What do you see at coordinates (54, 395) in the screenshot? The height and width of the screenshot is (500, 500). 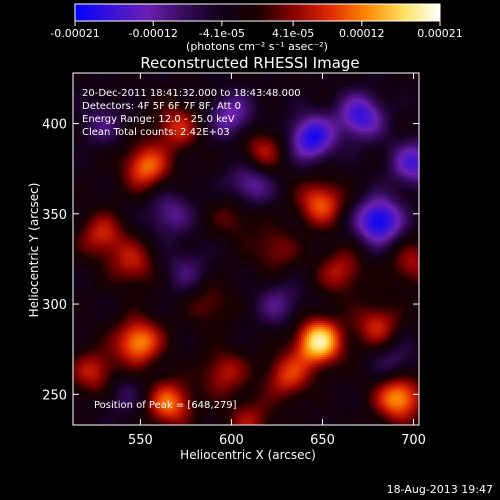 I see `y-tick-label: 250` at bounding box center [54, 395].